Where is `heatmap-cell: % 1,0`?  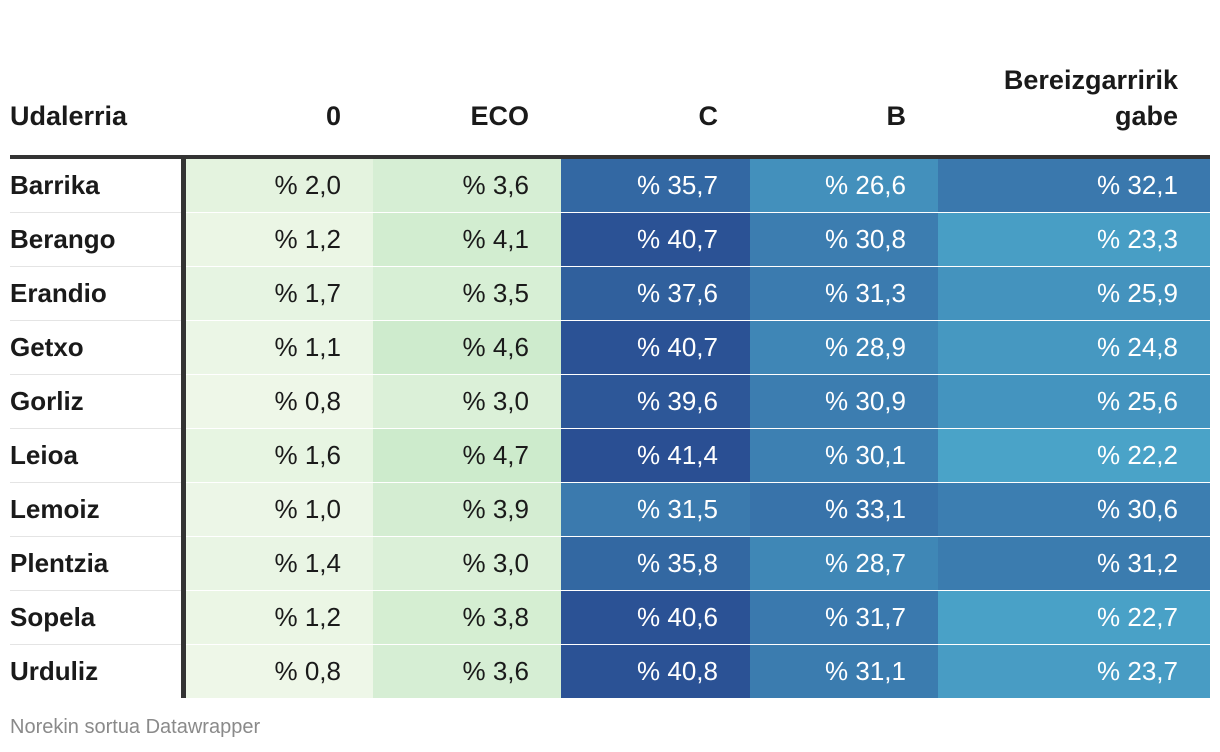
heatmap-cell: % 1,0 is located at coordinates (278, 509).